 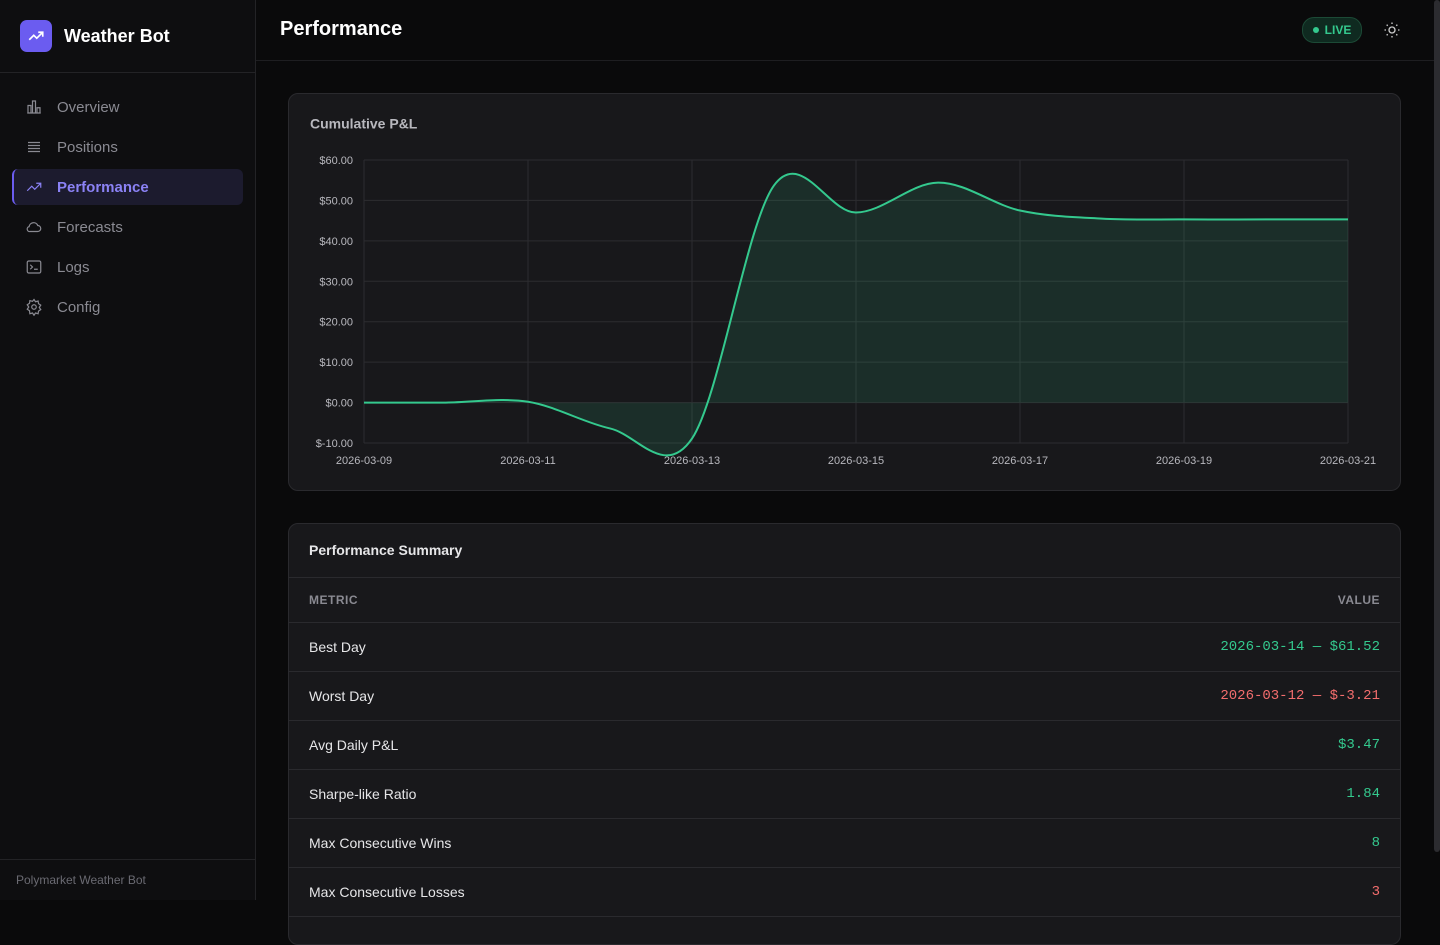 What do you see at coordinates (844, 696) in the screenshot?
I see `table-row: Worst Day 2026-03-12 — $-3.21` at bounding box center [844, 696].